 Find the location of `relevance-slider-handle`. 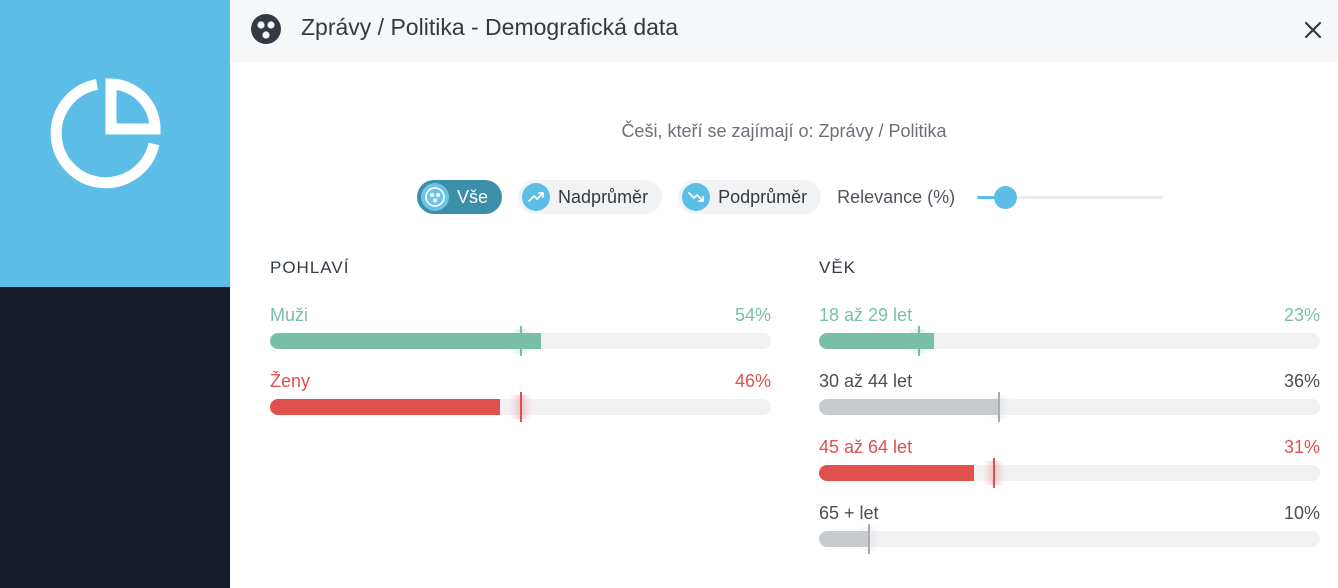

relevance-slider-handle is located at coordinates (1006, 197).